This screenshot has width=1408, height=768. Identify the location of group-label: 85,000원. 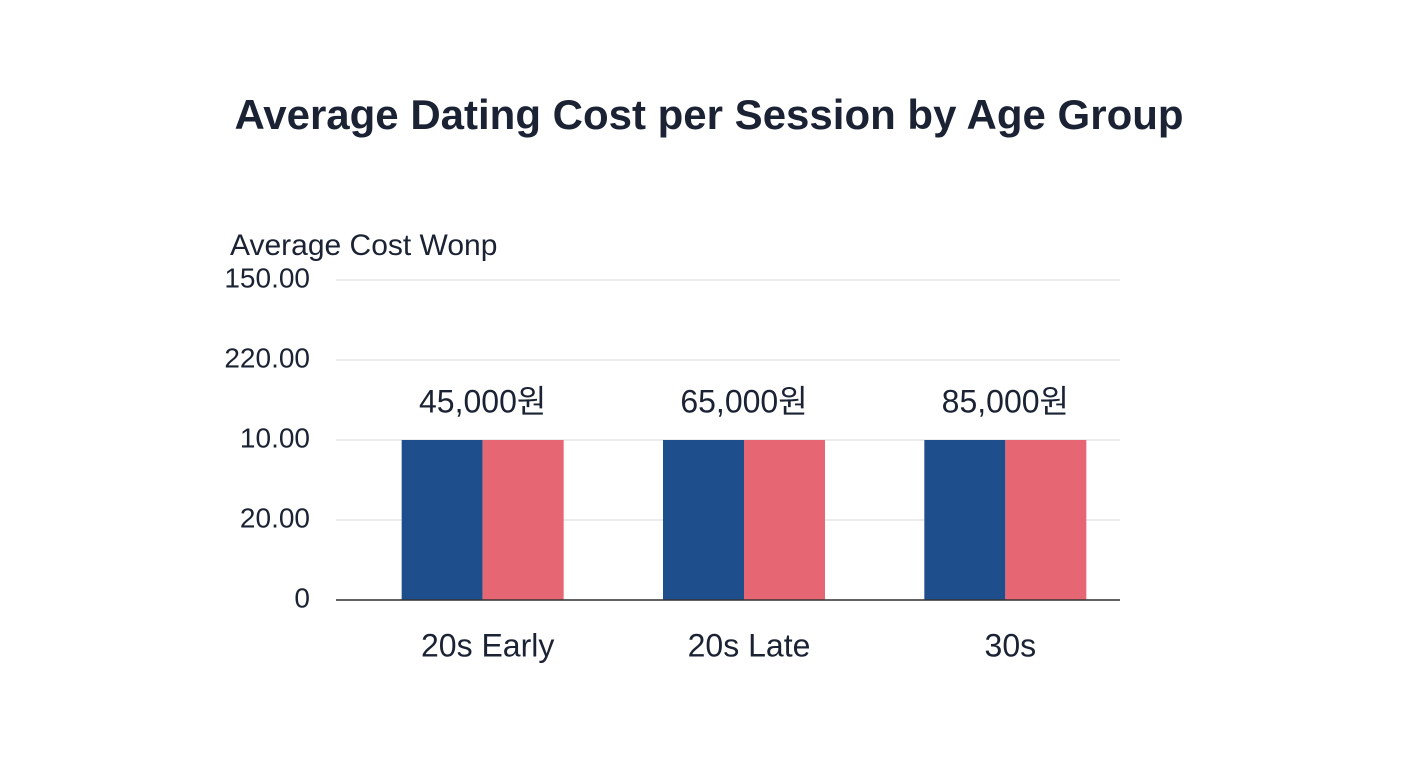
(1005, 401).